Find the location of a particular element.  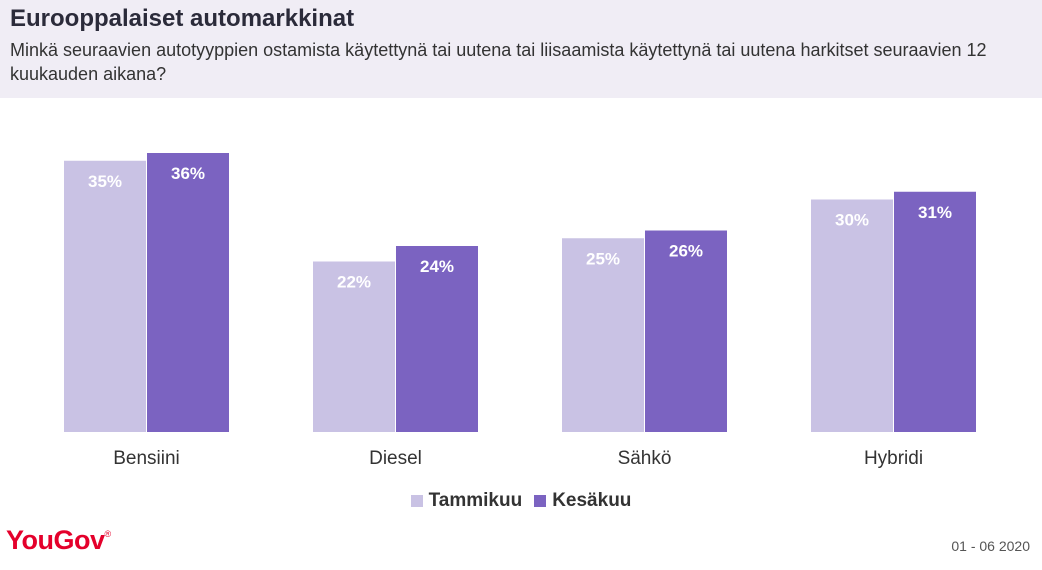

bar-hybridi-kesäkuu is located at coordinates (935, 311).